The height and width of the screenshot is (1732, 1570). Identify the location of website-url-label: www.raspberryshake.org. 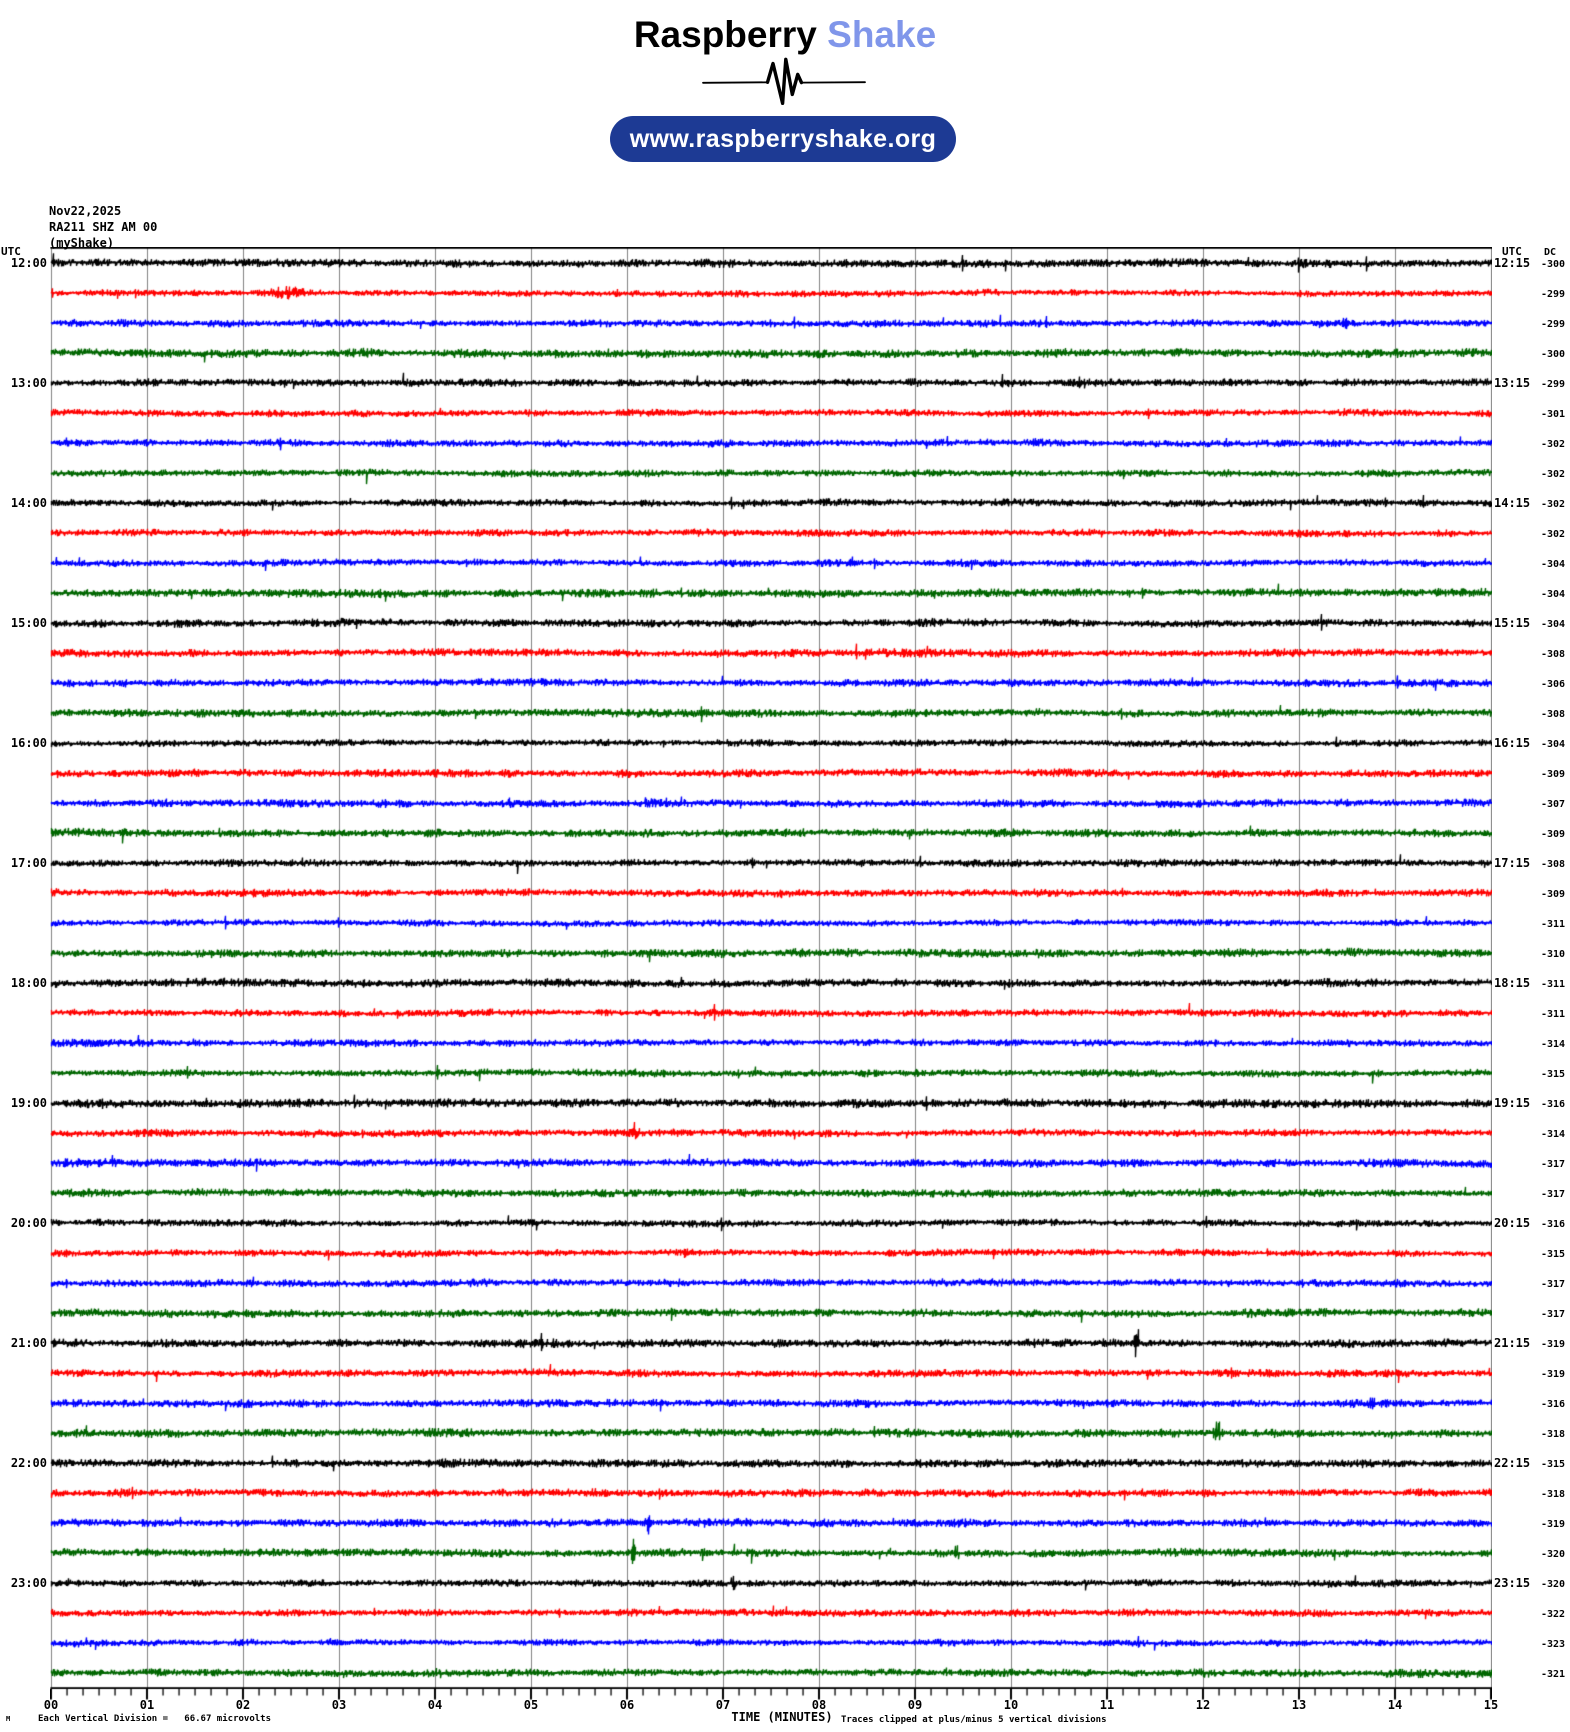
(783, 138).